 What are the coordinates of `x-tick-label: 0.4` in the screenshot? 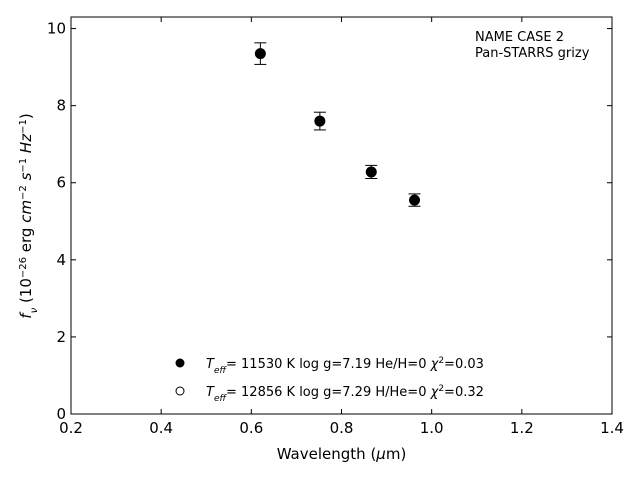 It's located at (161, 428).